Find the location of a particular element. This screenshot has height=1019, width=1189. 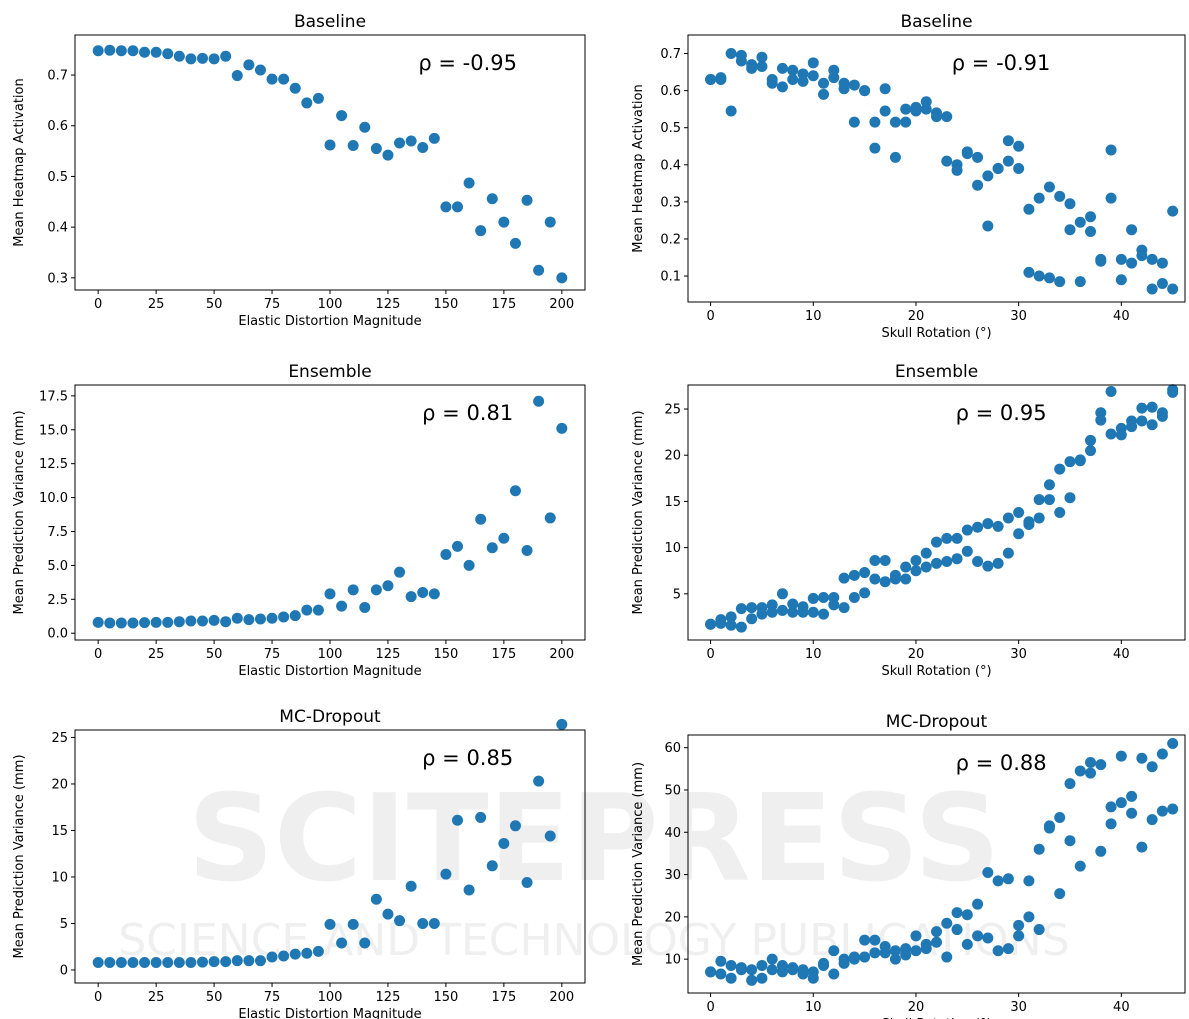

y-tick-label: 0.5 is located at coordinates (670, 128).